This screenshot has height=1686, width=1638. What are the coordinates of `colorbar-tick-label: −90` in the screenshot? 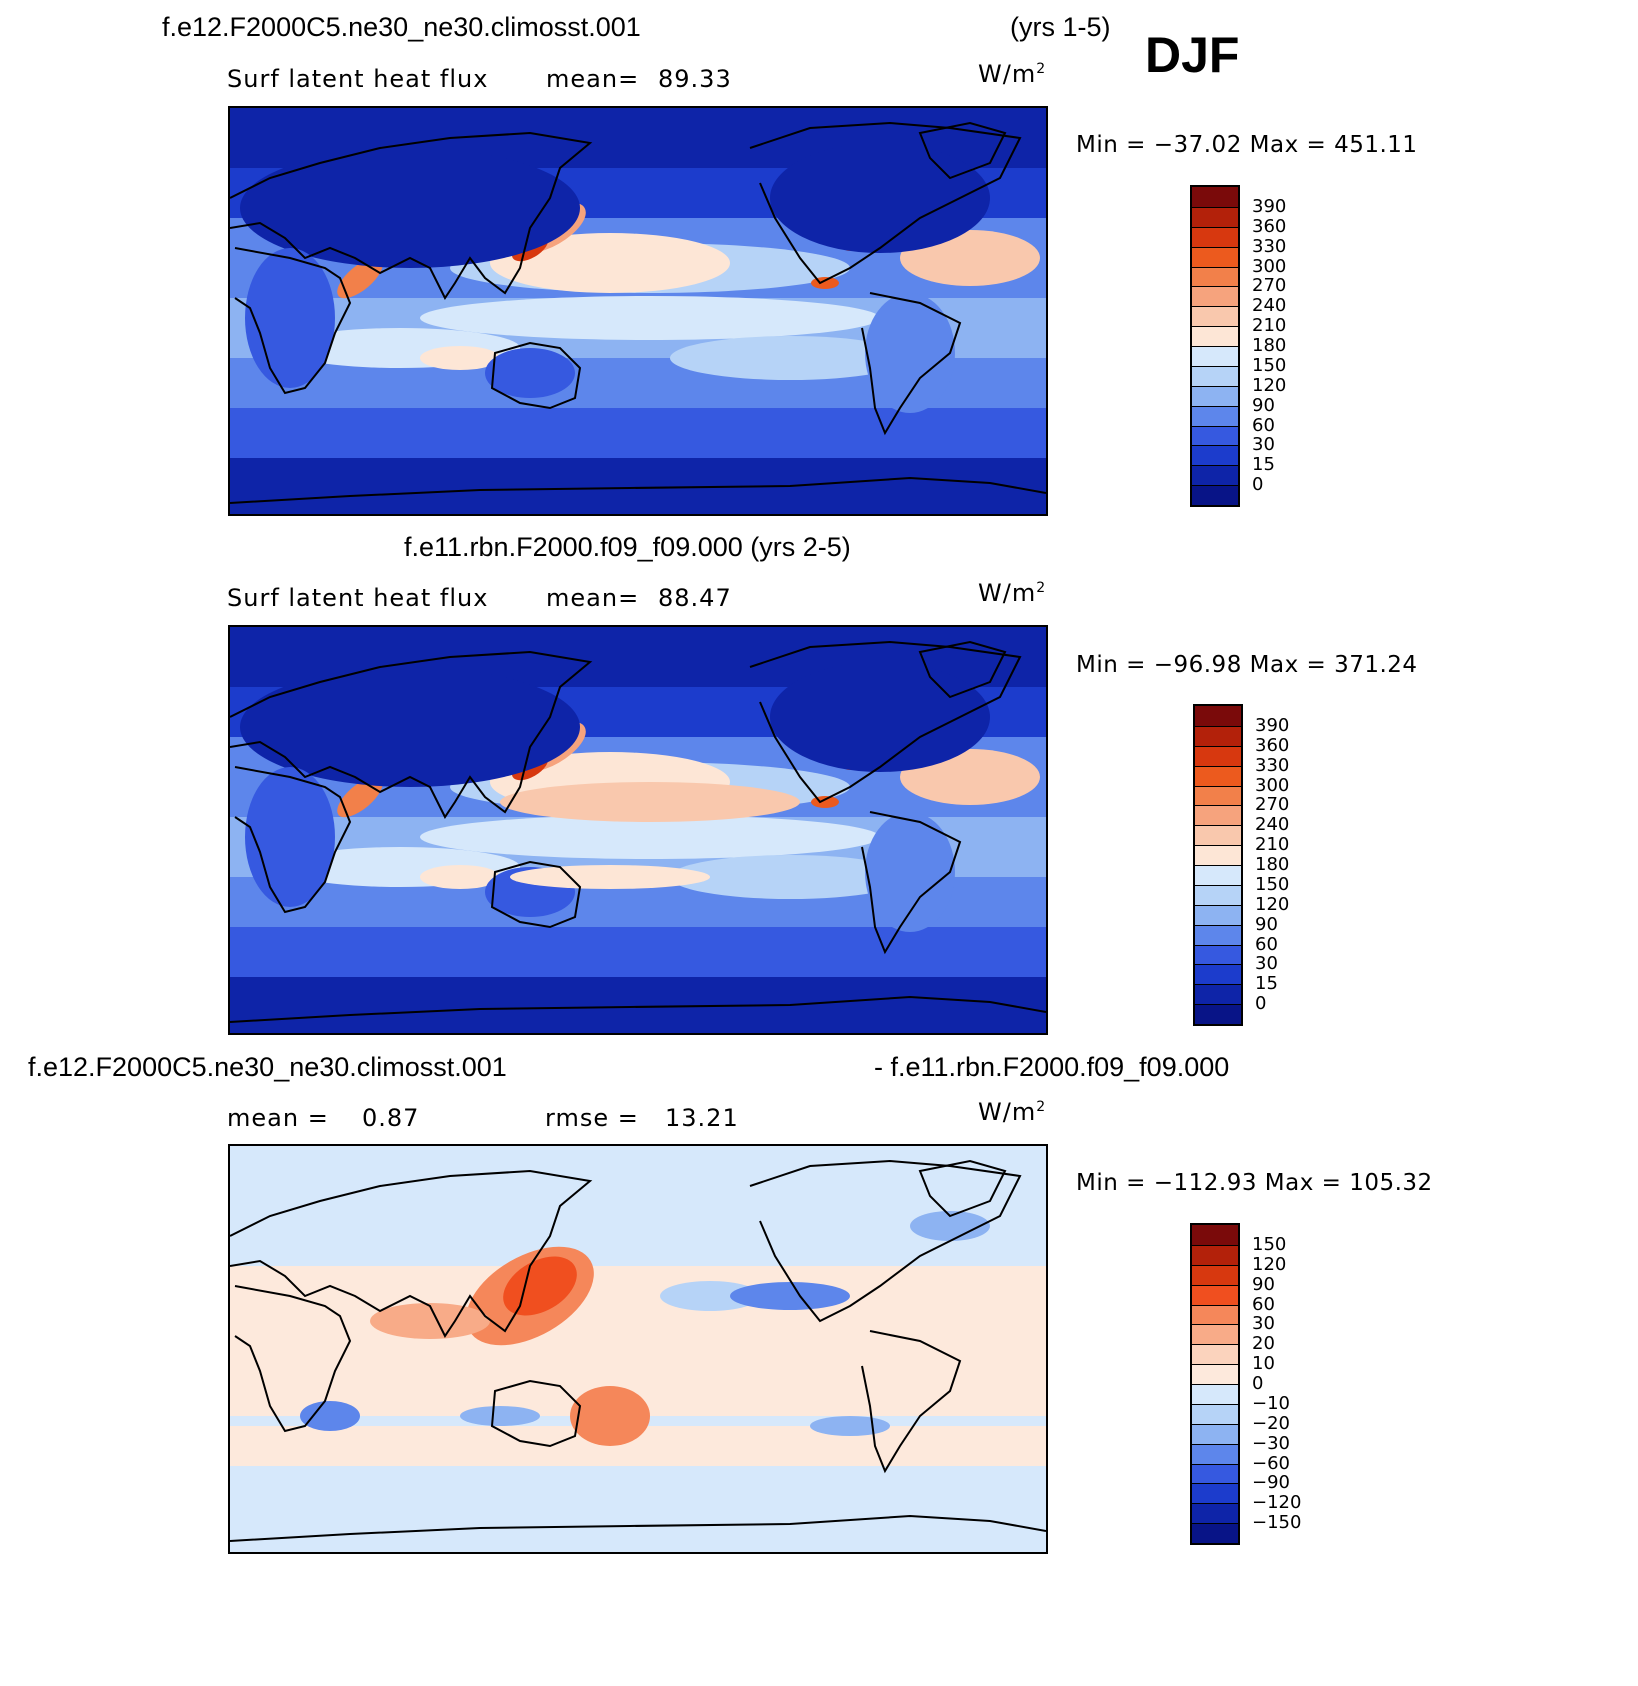 It's located at (1271, 1483).